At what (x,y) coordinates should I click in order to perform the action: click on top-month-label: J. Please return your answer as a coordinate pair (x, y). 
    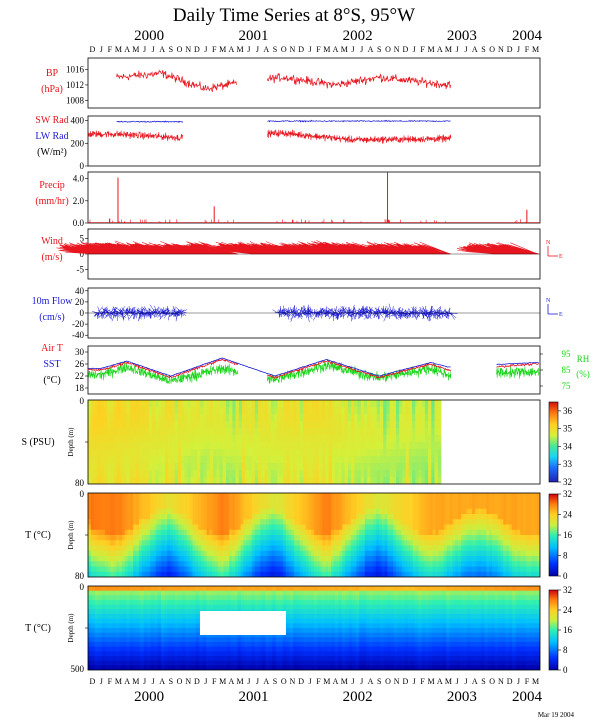
    Looking at the image, I should click on (361, 49).